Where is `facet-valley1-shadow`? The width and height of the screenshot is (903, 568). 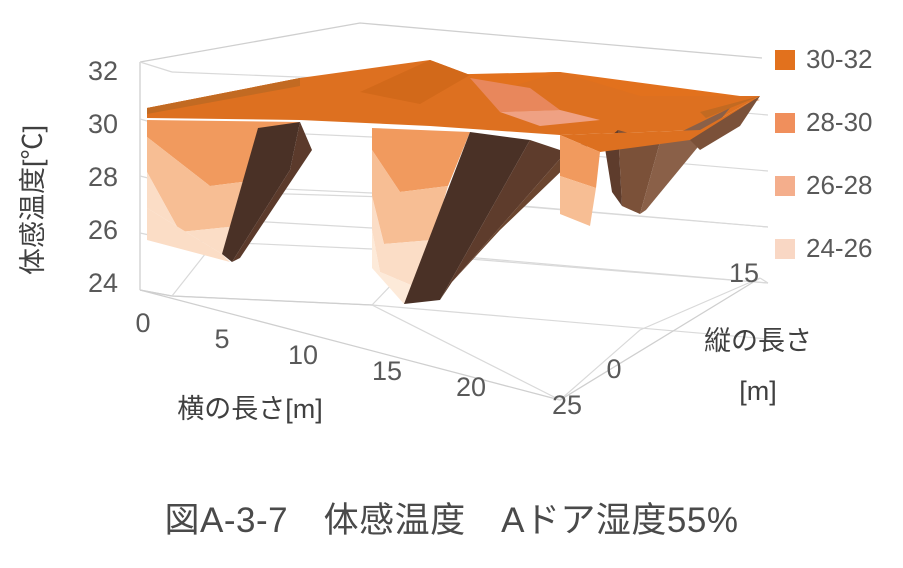
facet-valley1-shadow is located at coordinates (261, 192).